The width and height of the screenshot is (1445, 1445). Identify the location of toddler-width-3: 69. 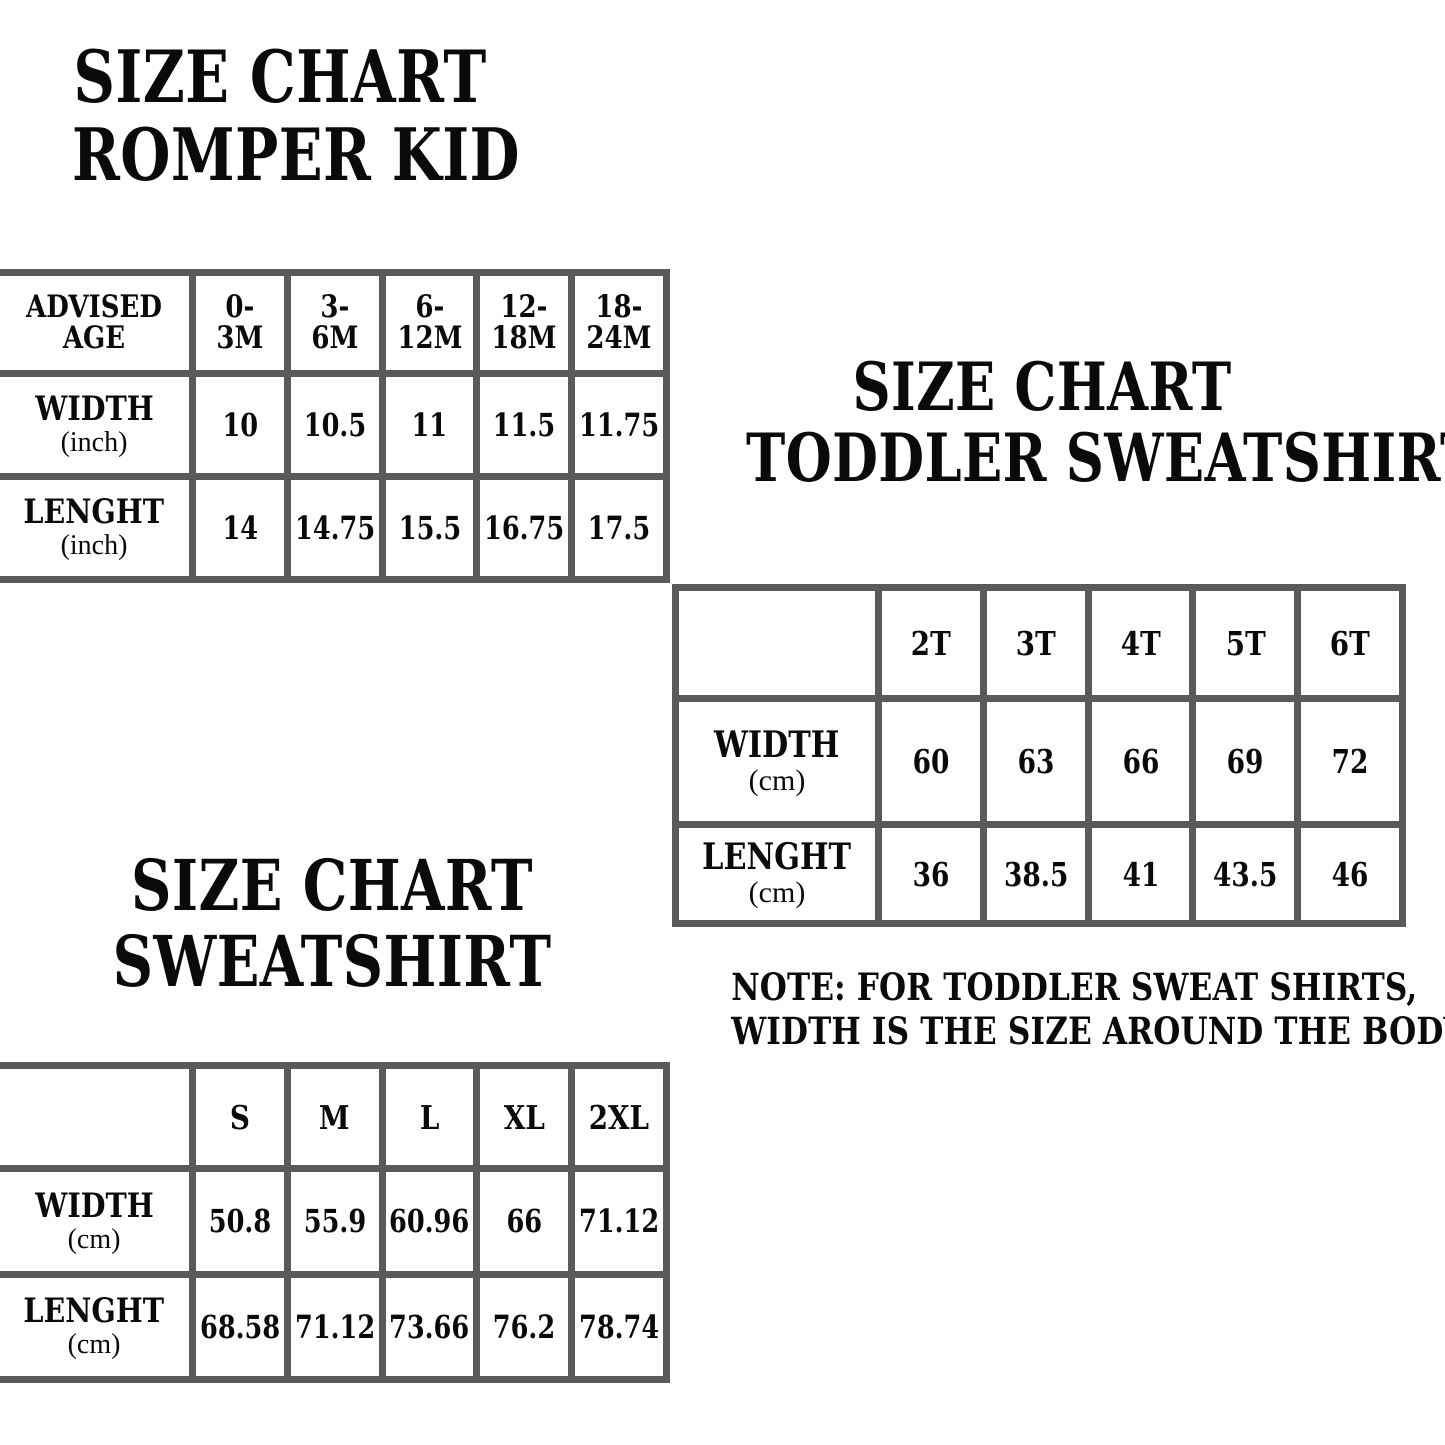
(1245, 761).